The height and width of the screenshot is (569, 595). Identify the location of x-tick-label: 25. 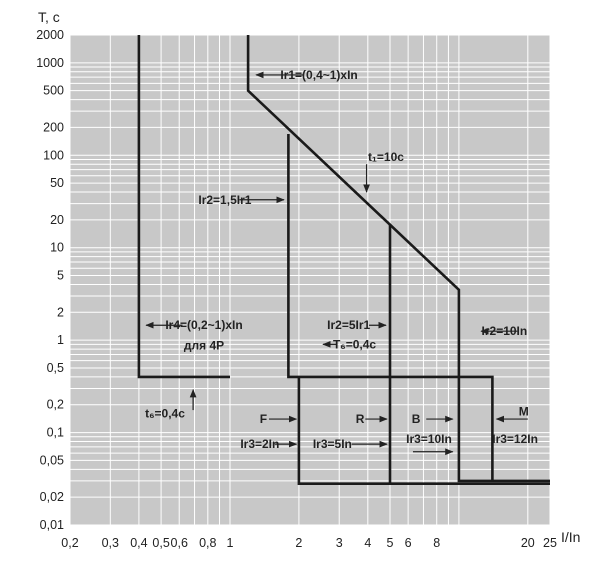
(550, 543).